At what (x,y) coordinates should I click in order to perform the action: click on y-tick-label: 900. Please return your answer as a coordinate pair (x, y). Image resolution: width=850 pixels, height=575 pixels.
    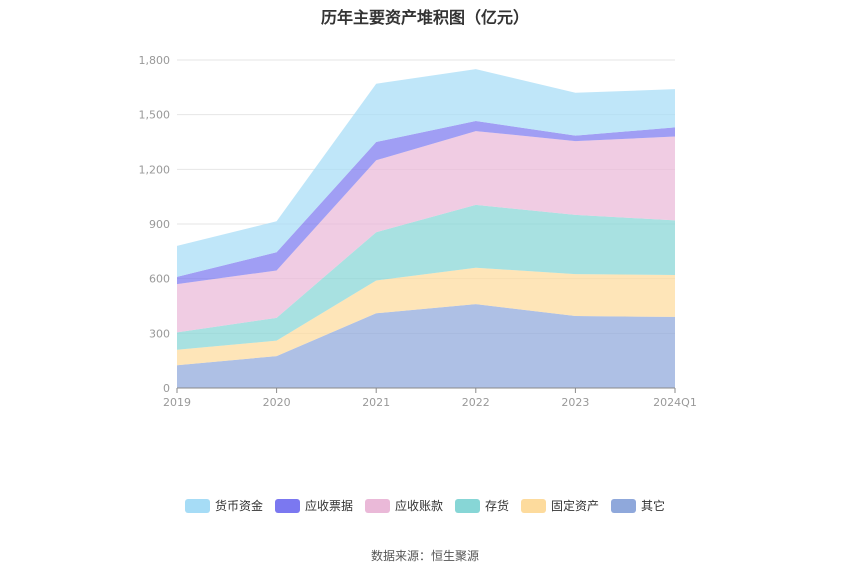
    Looking at the image, I should click on (159, 224).